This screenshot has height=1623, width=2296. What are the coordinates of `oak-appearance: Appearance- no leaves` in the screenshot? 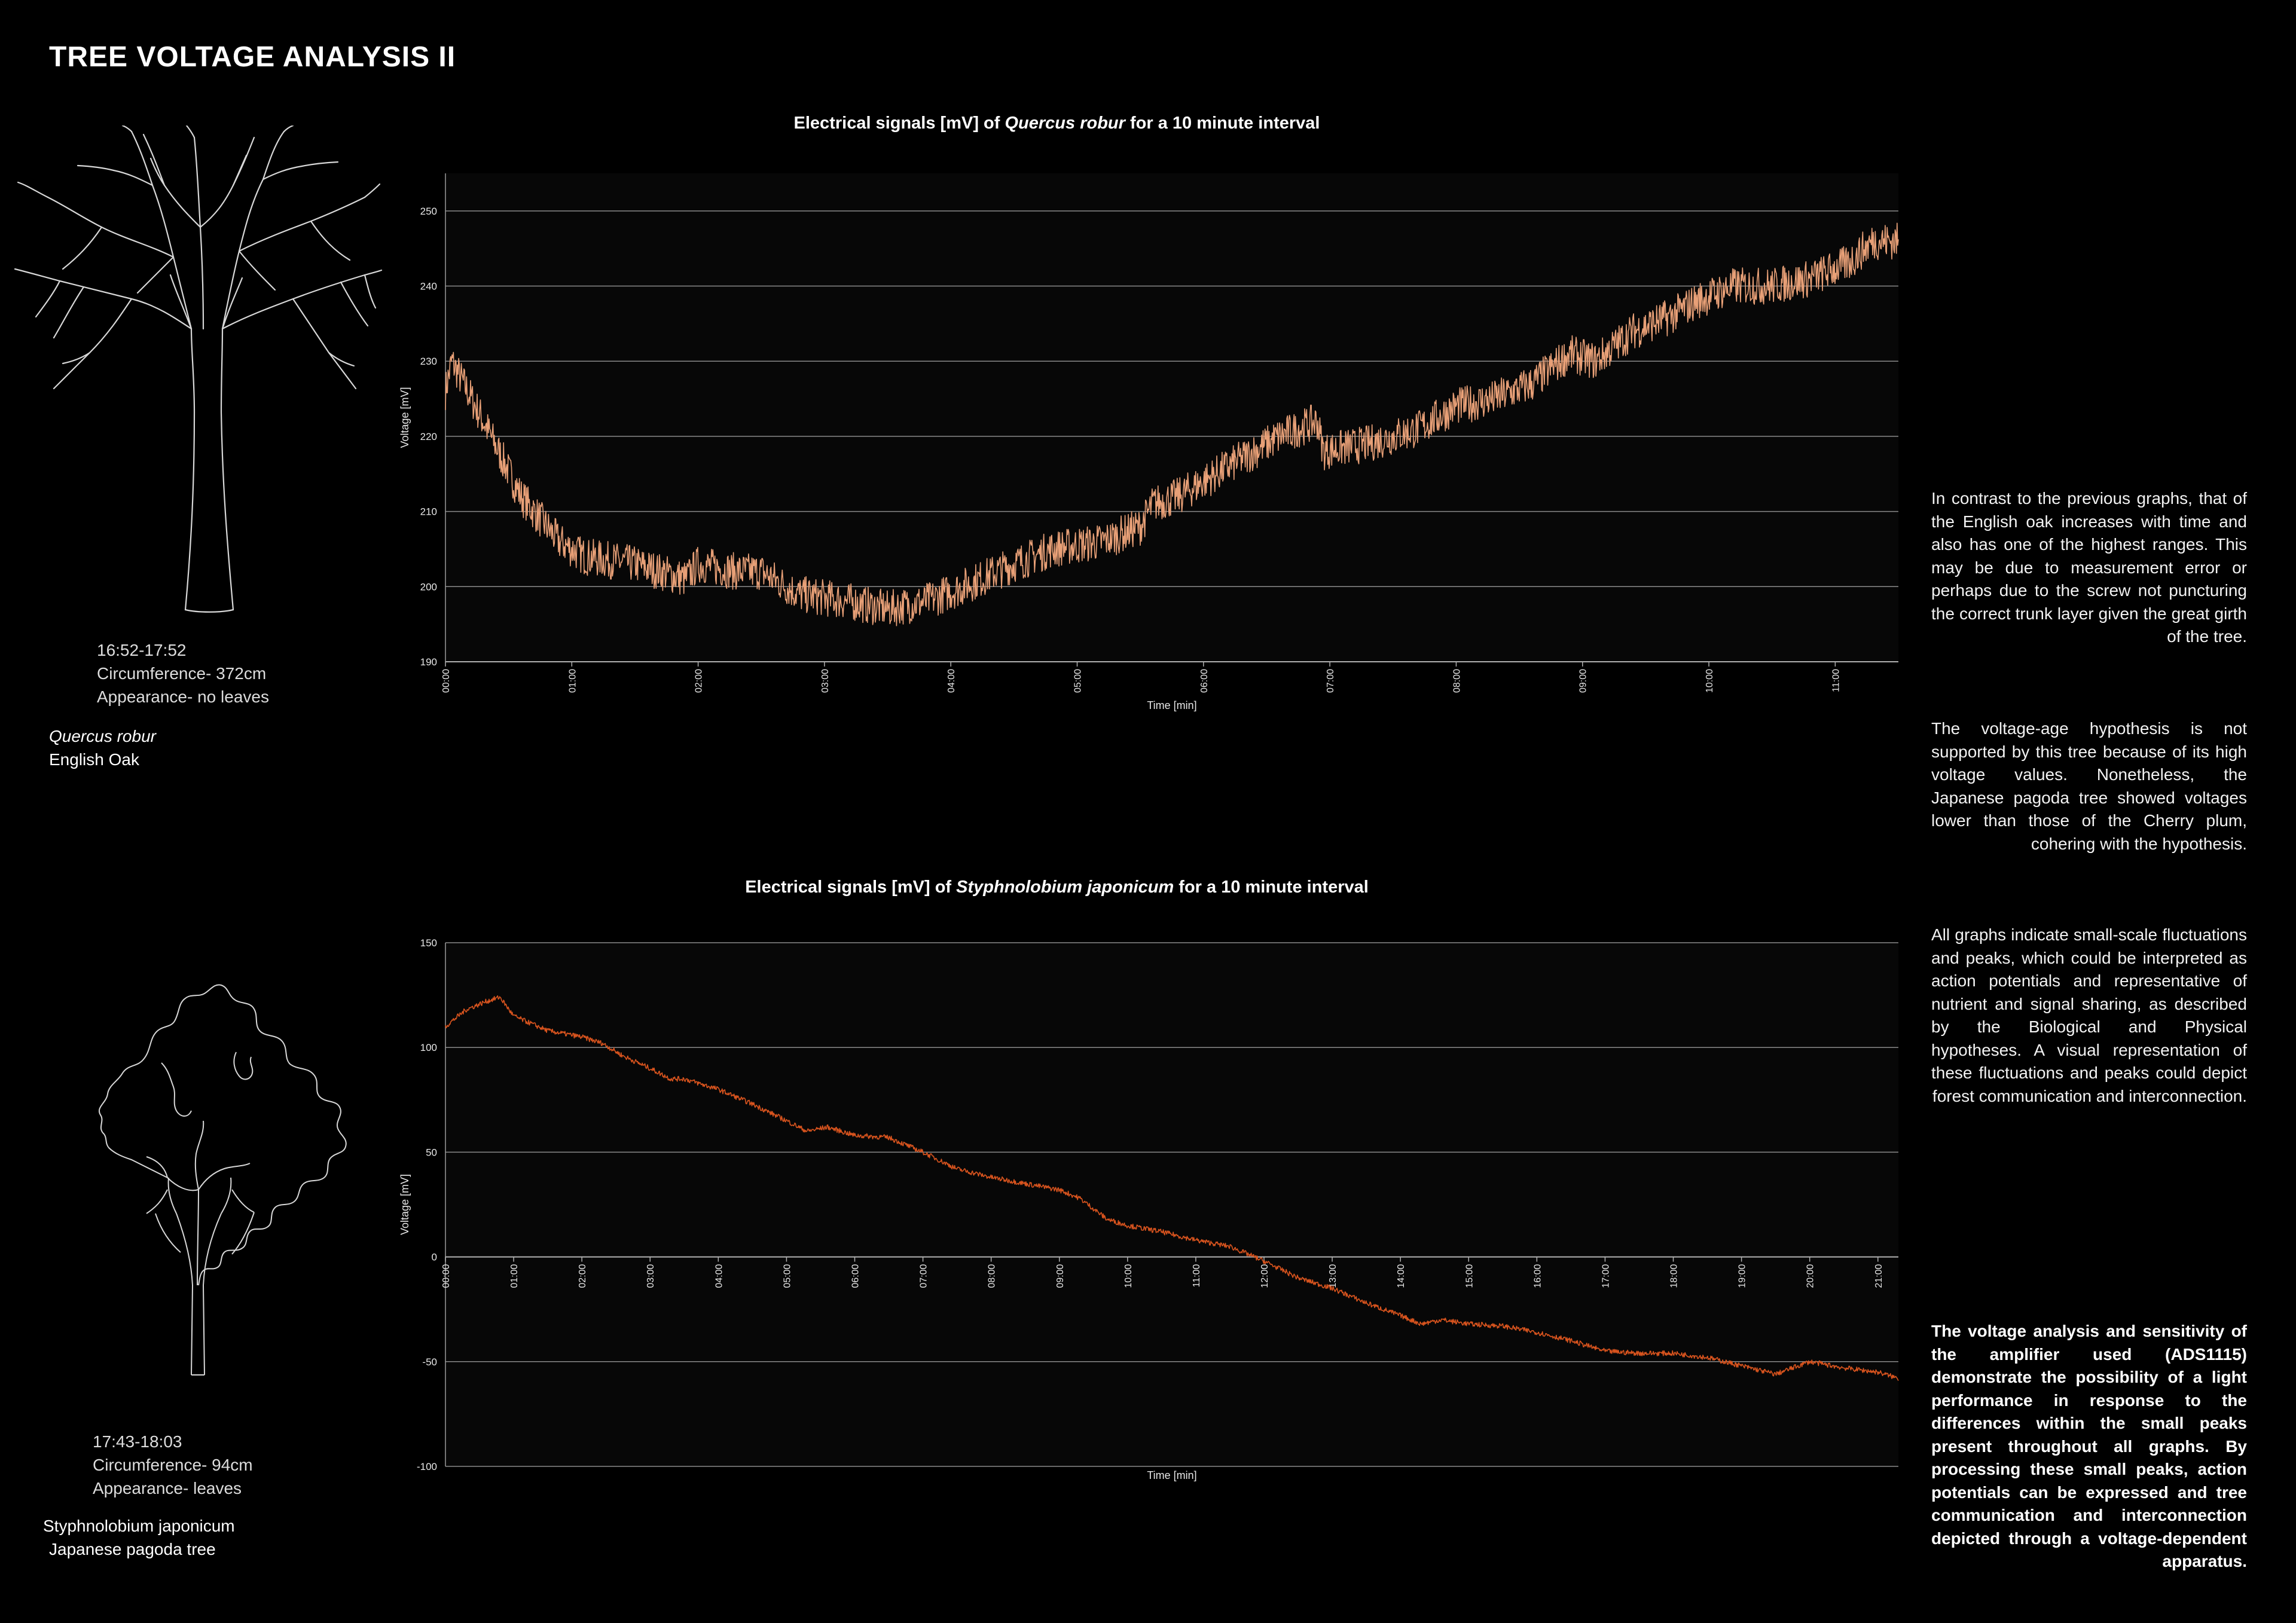 It's located at (183, 696).